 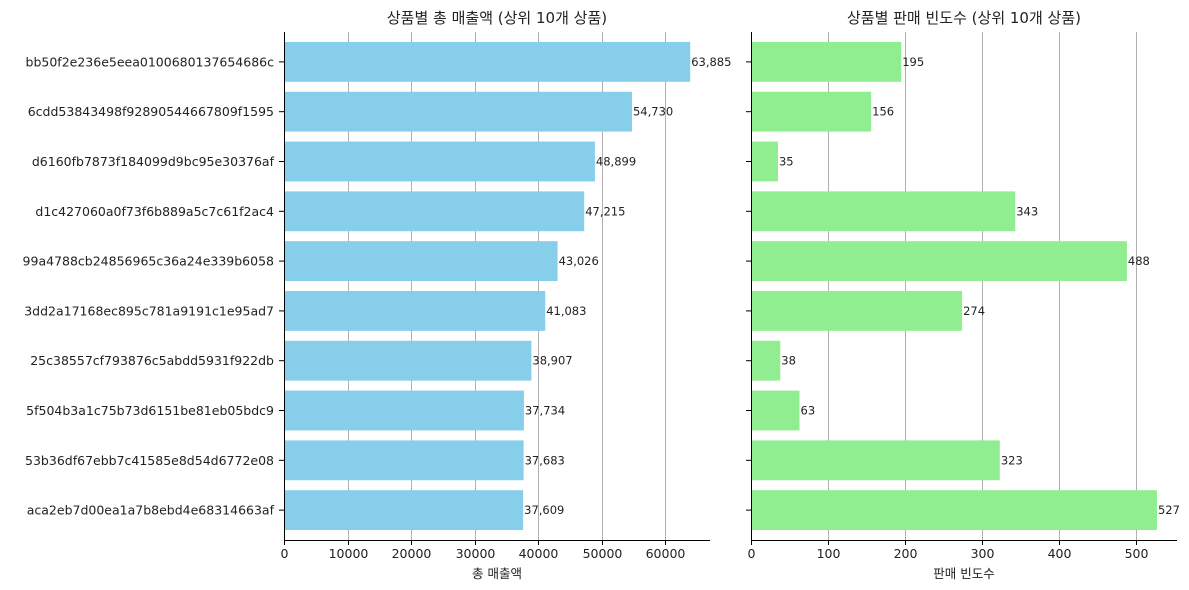 I want to click on frequency-x-tick-label: 100, so click(x=829, y=553).